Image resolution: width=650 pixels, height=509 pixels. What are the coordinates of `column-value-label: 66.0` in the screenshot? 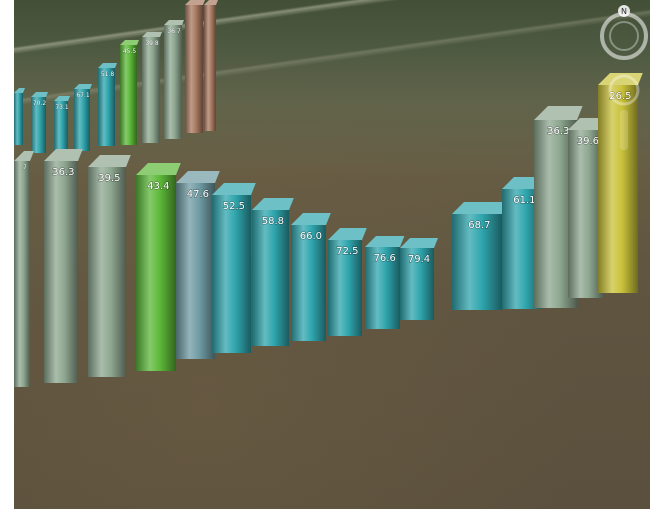 It's located at (311, 236).